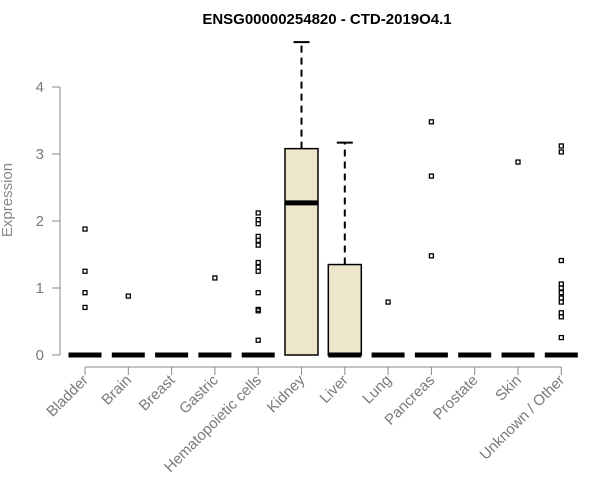 The image size is (600, 500). What do you see at coordinates (8, 200) in the screenshot?
I see `y-axis-label: Expression` at bounding box center [8, 200].